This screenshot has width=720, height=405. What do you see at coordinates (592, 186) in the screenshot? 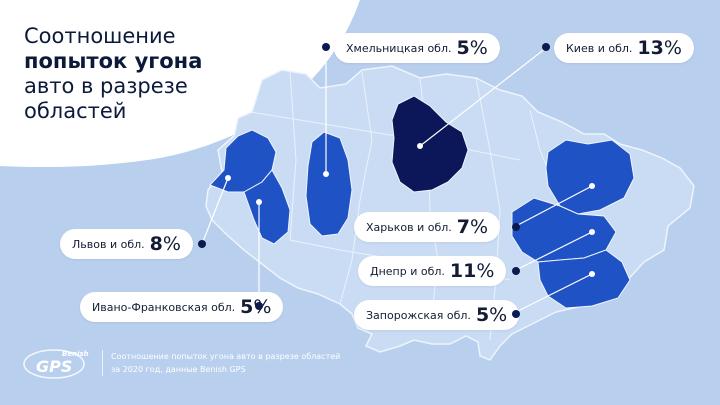
I see `marker-kharkiv` at bounding box center [592, 186].